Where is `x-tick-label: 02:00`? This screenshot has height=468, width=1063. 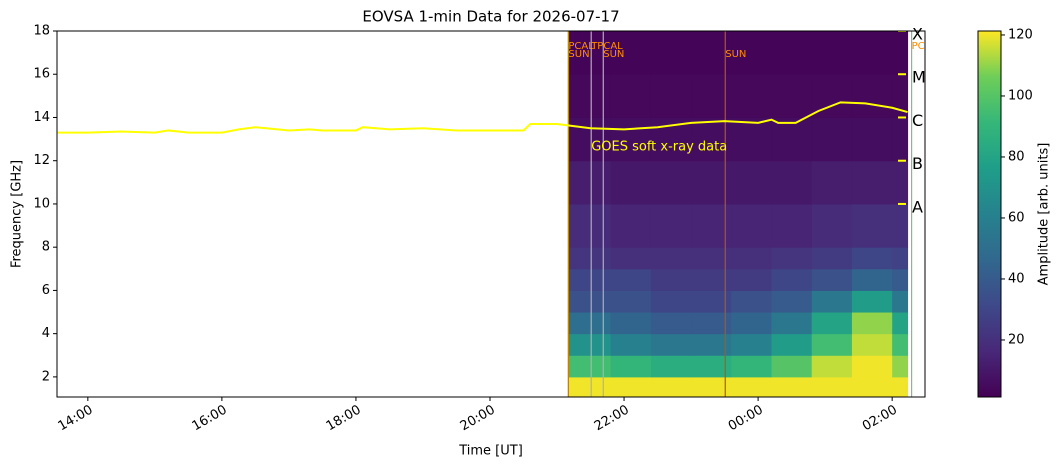 x-tick-label: 02:00 is located at coordinates (880, 419).